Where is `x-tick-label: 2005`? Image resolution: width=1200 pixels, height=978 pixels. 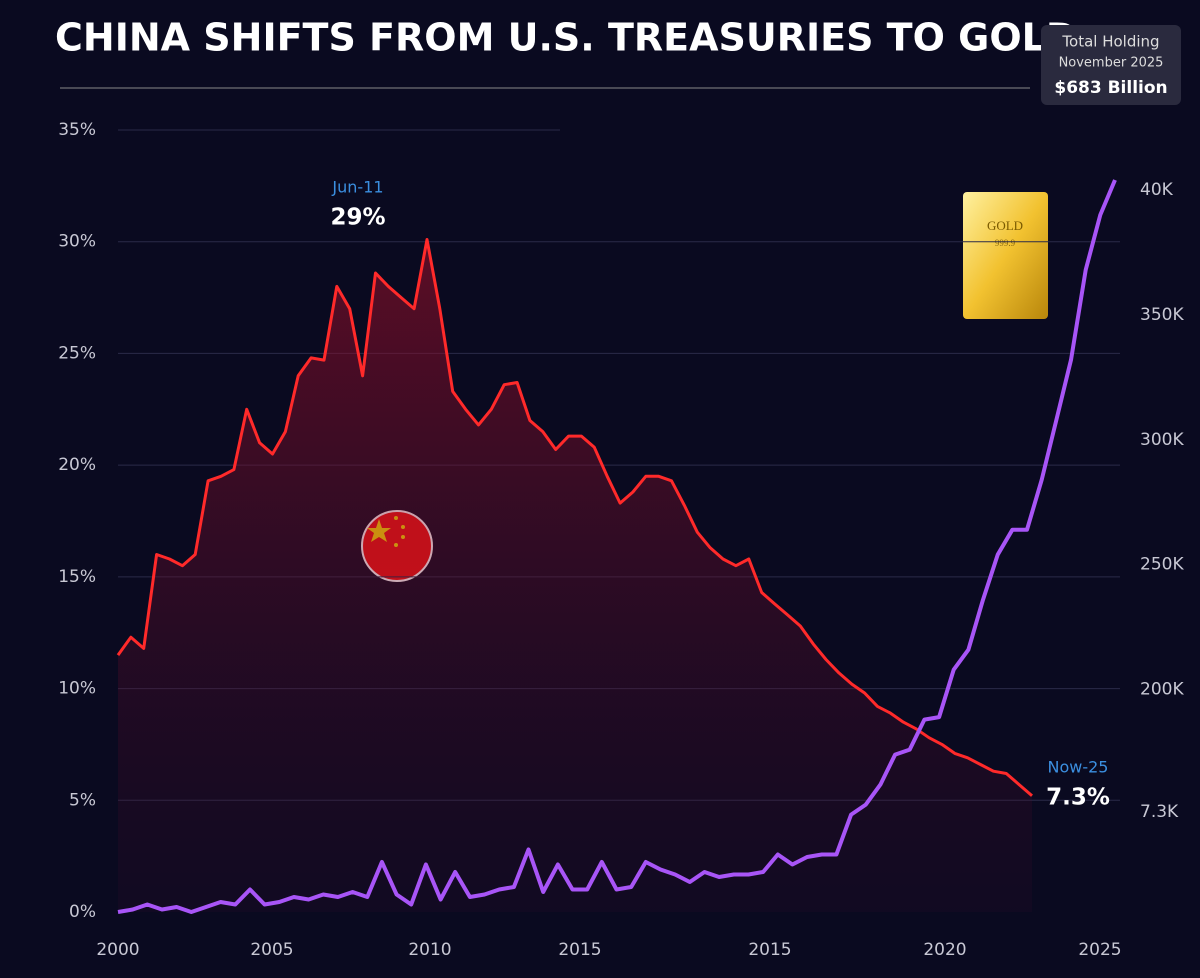
x-tick-label: 2005 is located at coordinates (271, 950).